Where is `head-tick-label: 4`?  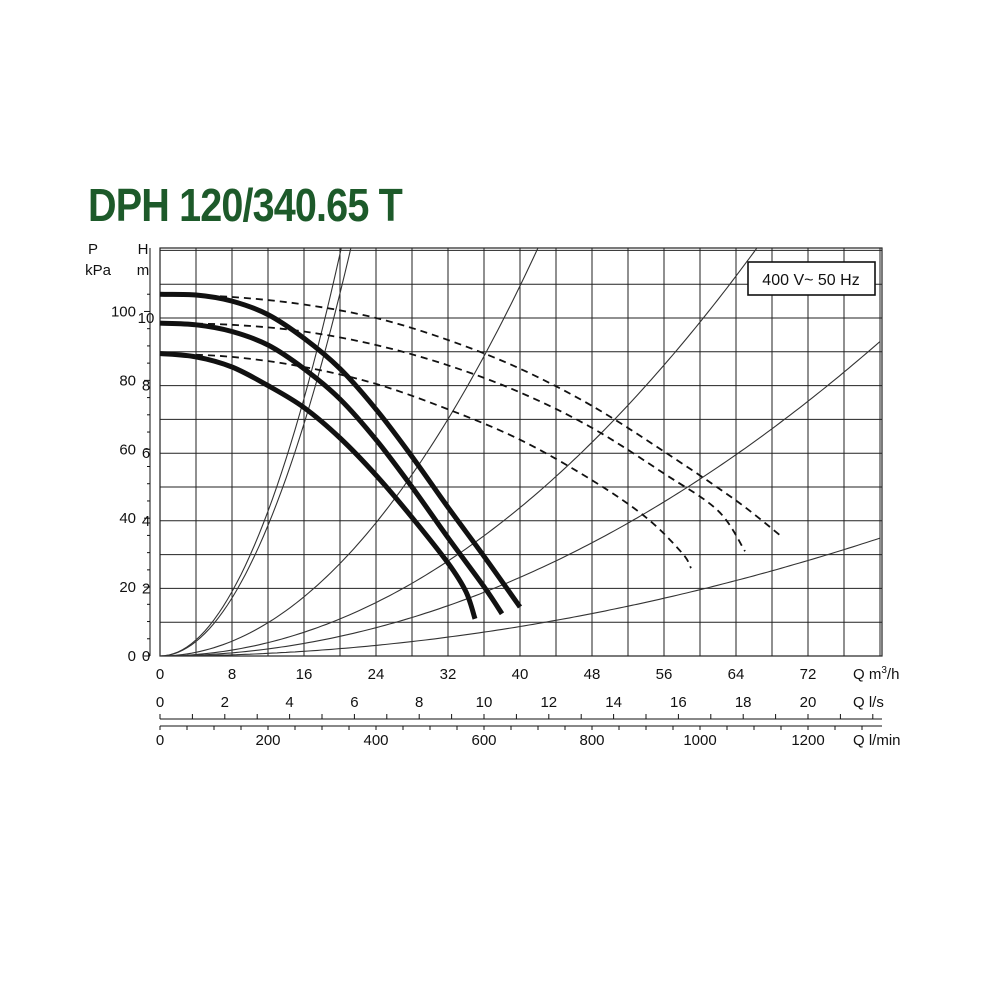
head-tick-label: 4 is located at coordinates (146, 521).